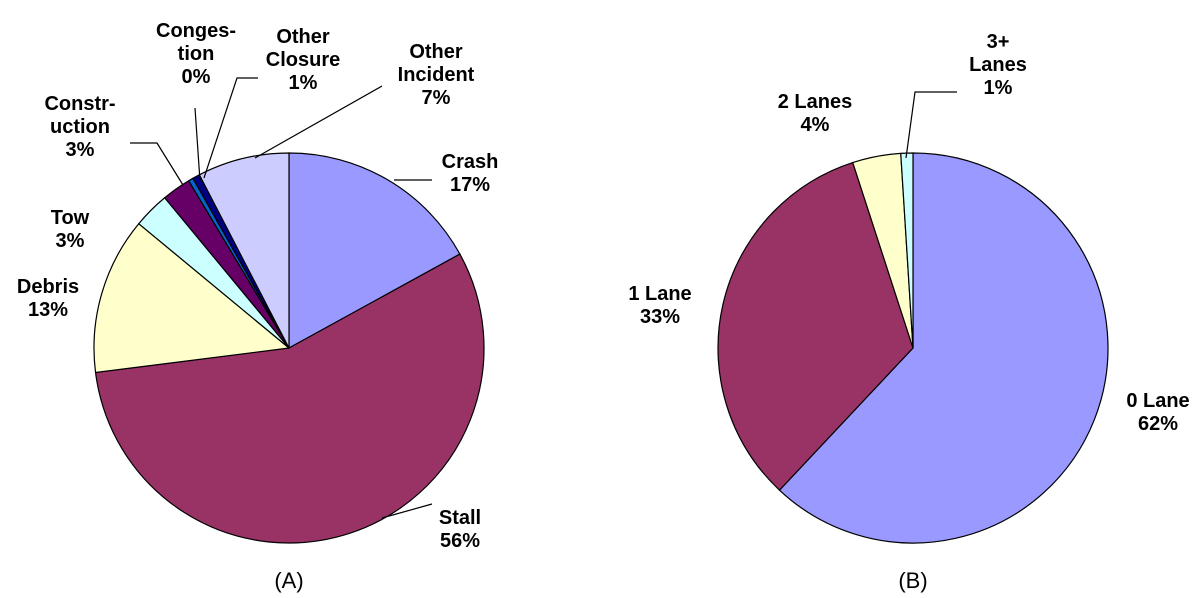  I want to click on slice-label: 2 Lanes 4%, so click(815, 113).